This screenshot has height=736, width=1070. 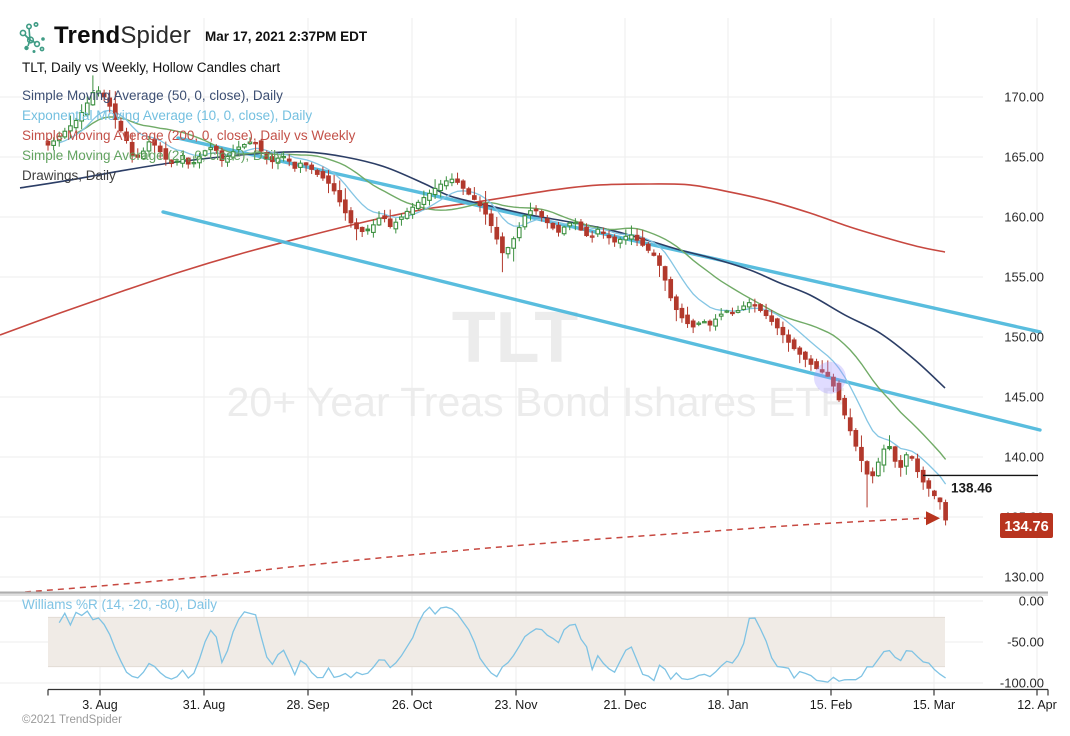 What do you see at coordinates (155, 35) in the screenshot?
I see `brand-spider: Spider` at bounding box center [155, 35].